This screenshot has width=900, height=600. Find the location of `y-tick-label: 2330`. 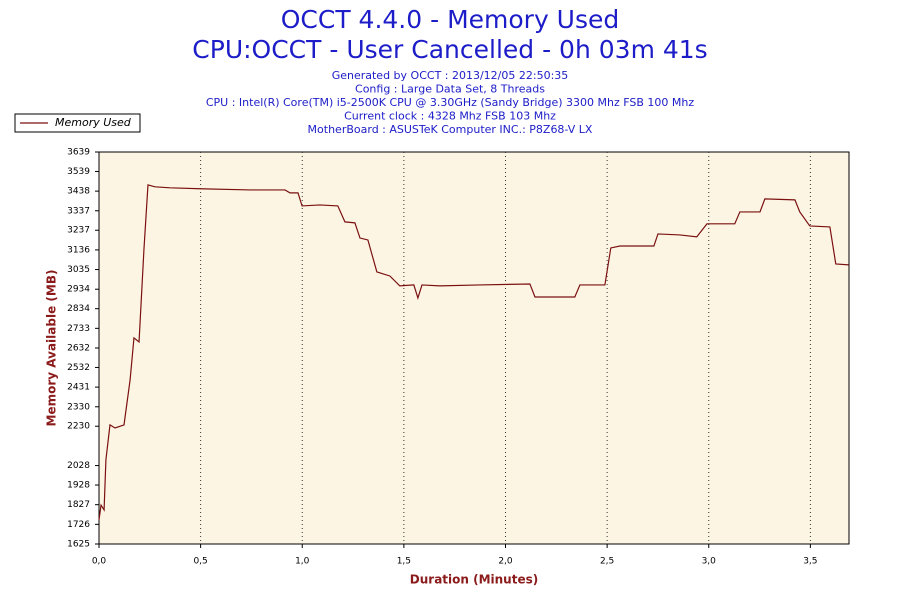

y-tick-label: 2330 is located at coordinates (78, 407).